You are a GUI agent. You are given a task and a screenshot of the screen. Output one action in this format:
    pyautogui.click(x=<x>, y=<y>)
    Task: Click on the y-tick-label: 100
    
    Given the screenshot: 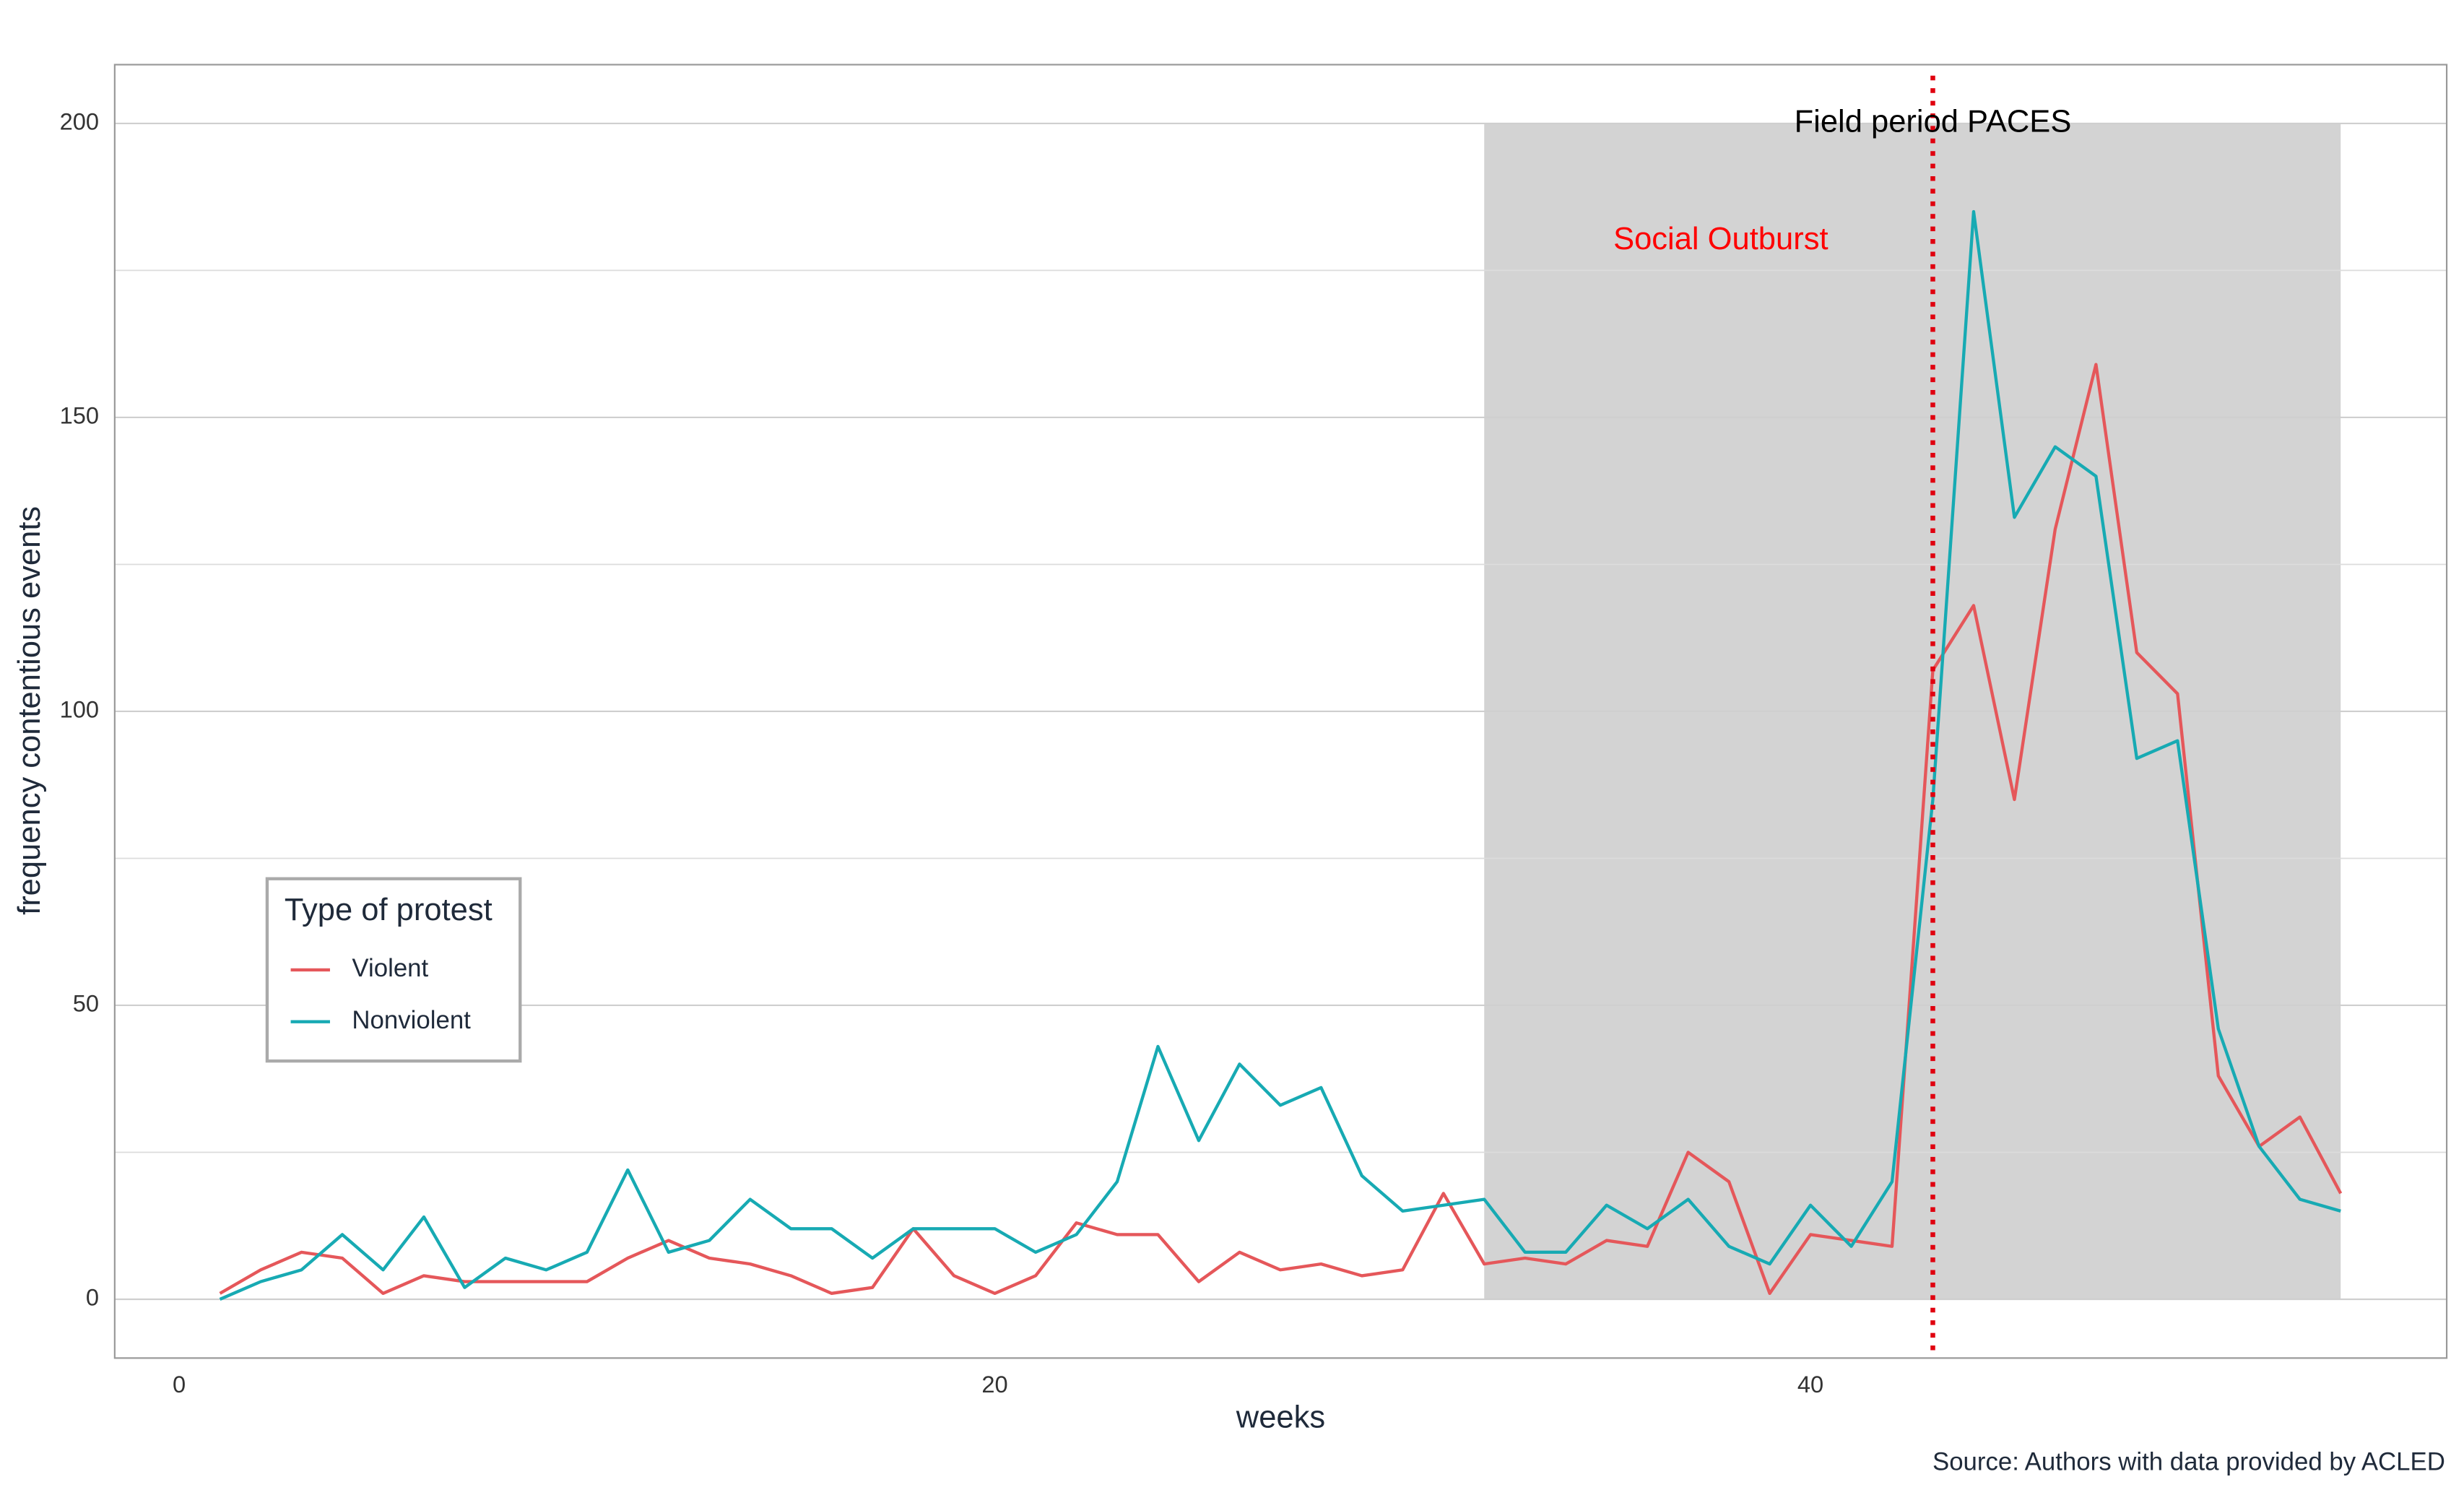 What is the action you would take?
    pyautogui.click(x=79, y=709)
    